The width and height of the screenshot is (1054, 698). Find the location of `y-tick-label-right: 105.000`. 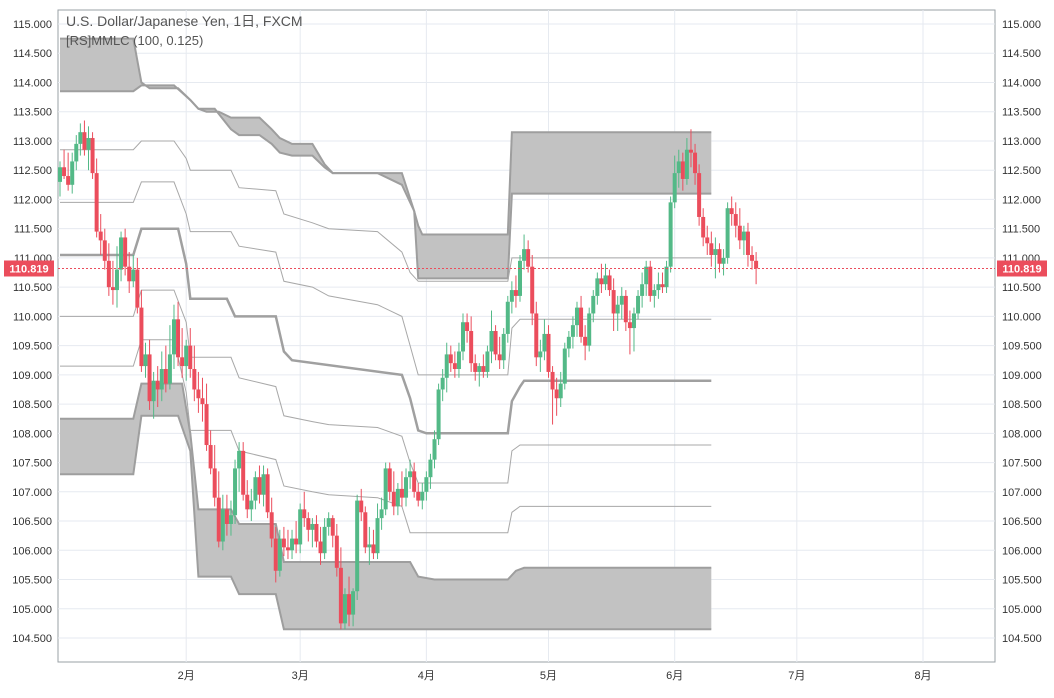

y-tick-label-right: 105.000 is located at coordinates (1022, 610).